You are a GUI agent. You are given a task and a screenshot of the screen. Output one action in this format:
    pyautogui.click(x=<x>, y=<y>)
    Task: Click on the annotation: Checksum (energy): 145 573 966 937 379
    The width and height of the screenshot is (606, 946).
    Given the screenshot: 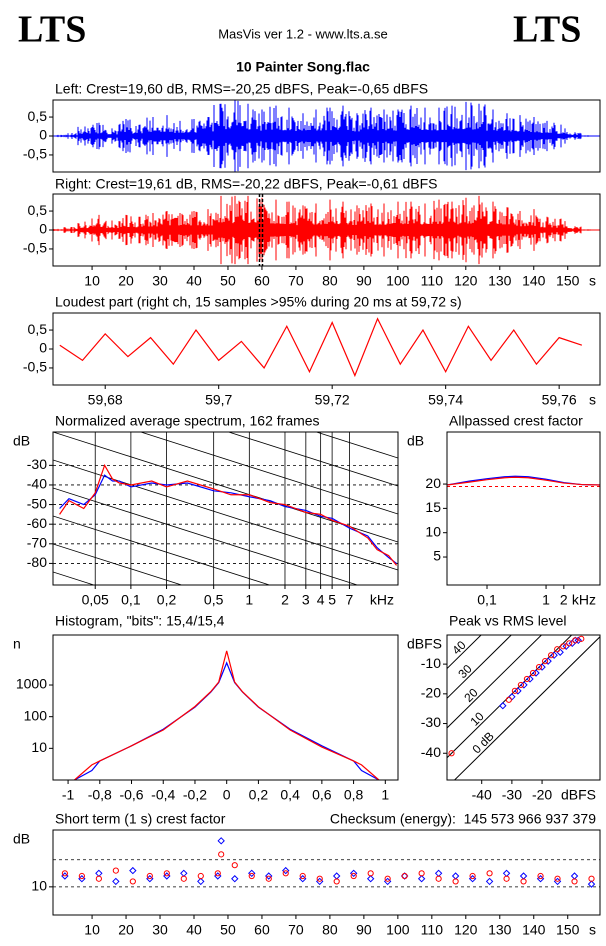 What is the action you would take?
    pyautogui.click(x=463, y=819)
    